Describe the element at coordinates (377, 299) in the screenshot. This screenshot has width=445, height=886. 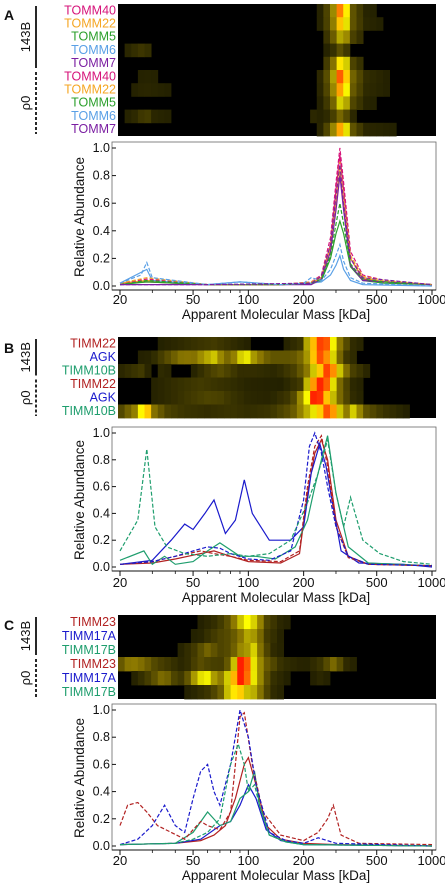
I see `x-tick-label: 500` at that location.